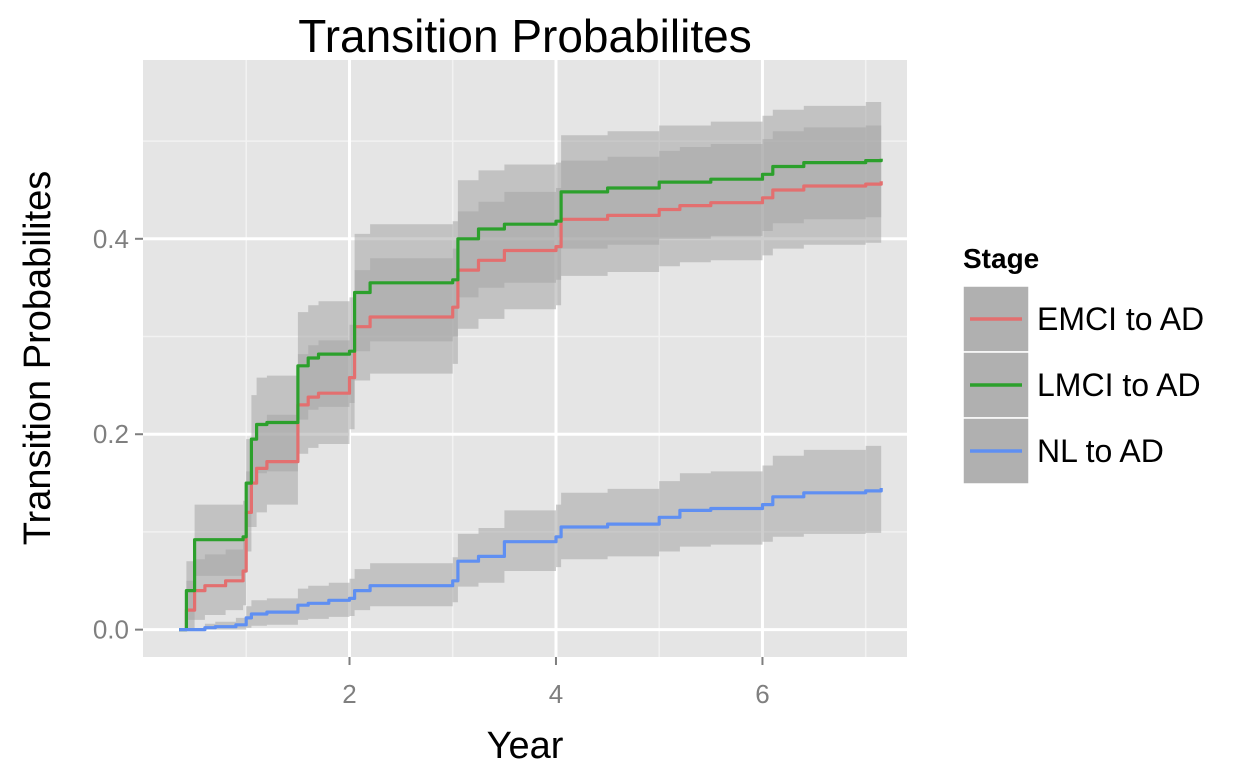  Describe the element at coordinates (1100, 451) in the screenshot. I see `legend-label: NL to AD` at that location.